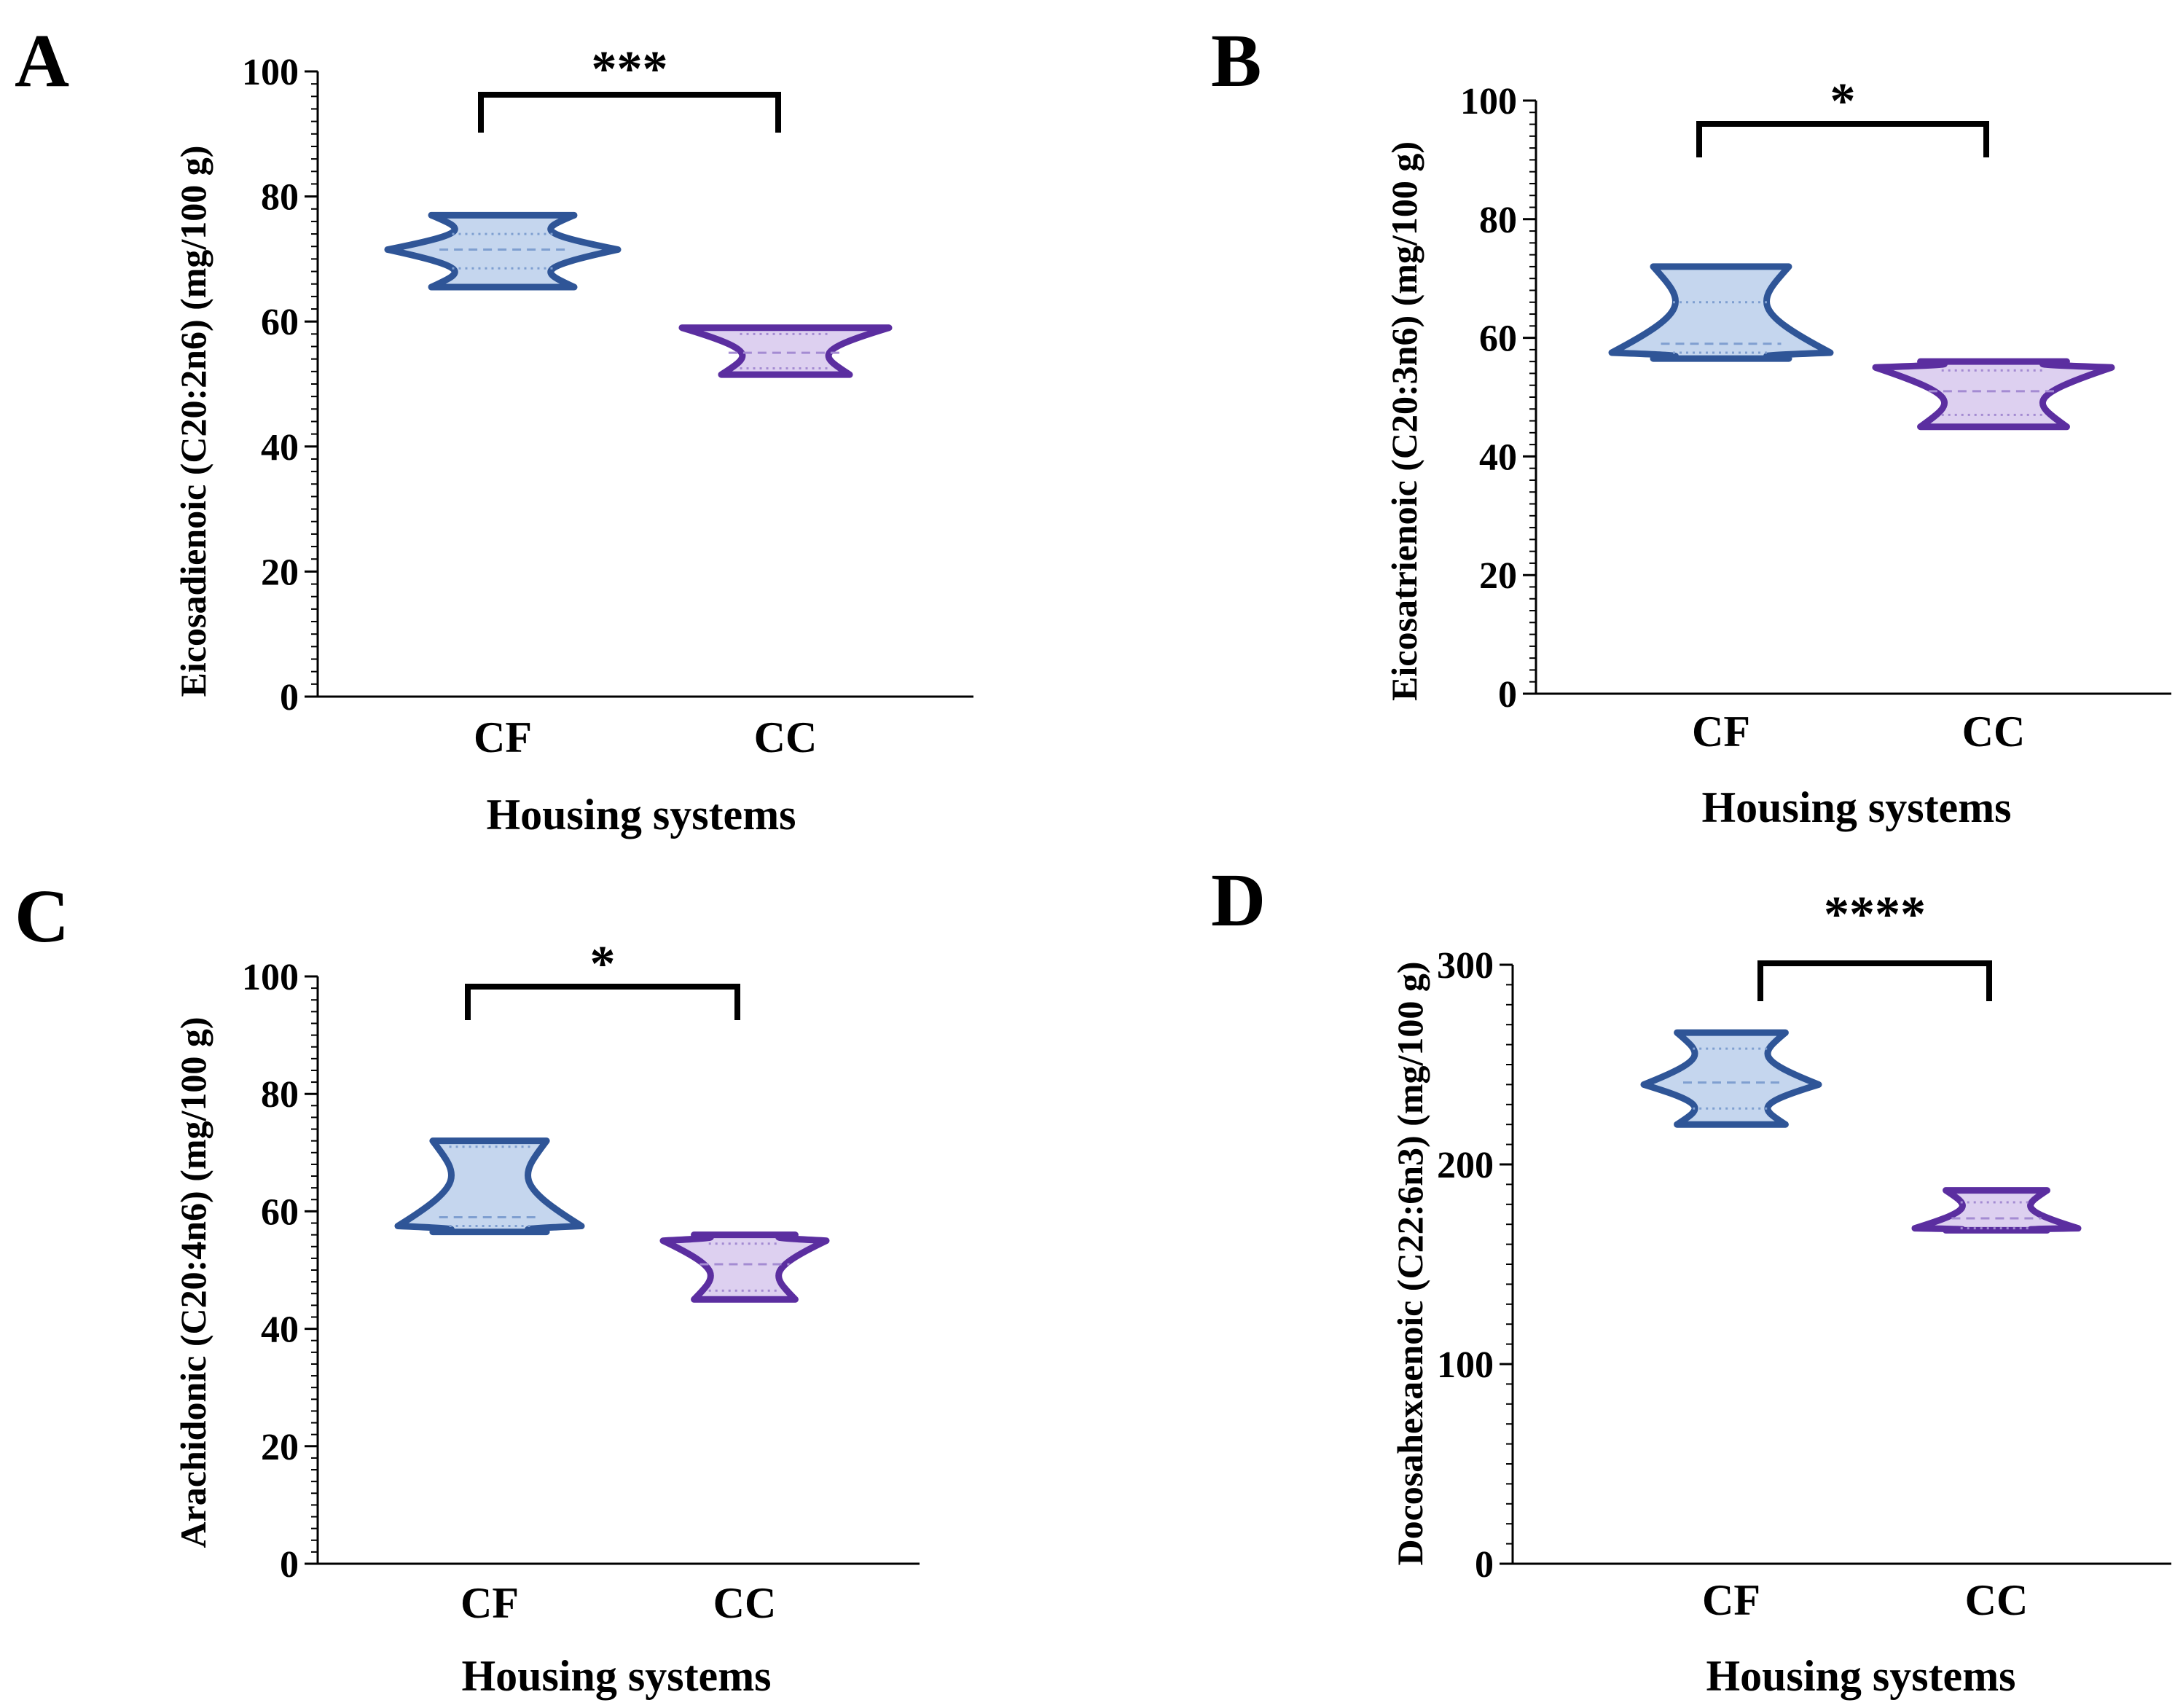  I want to click on panel-a-y-tick-label: 20, so click(280, 572).